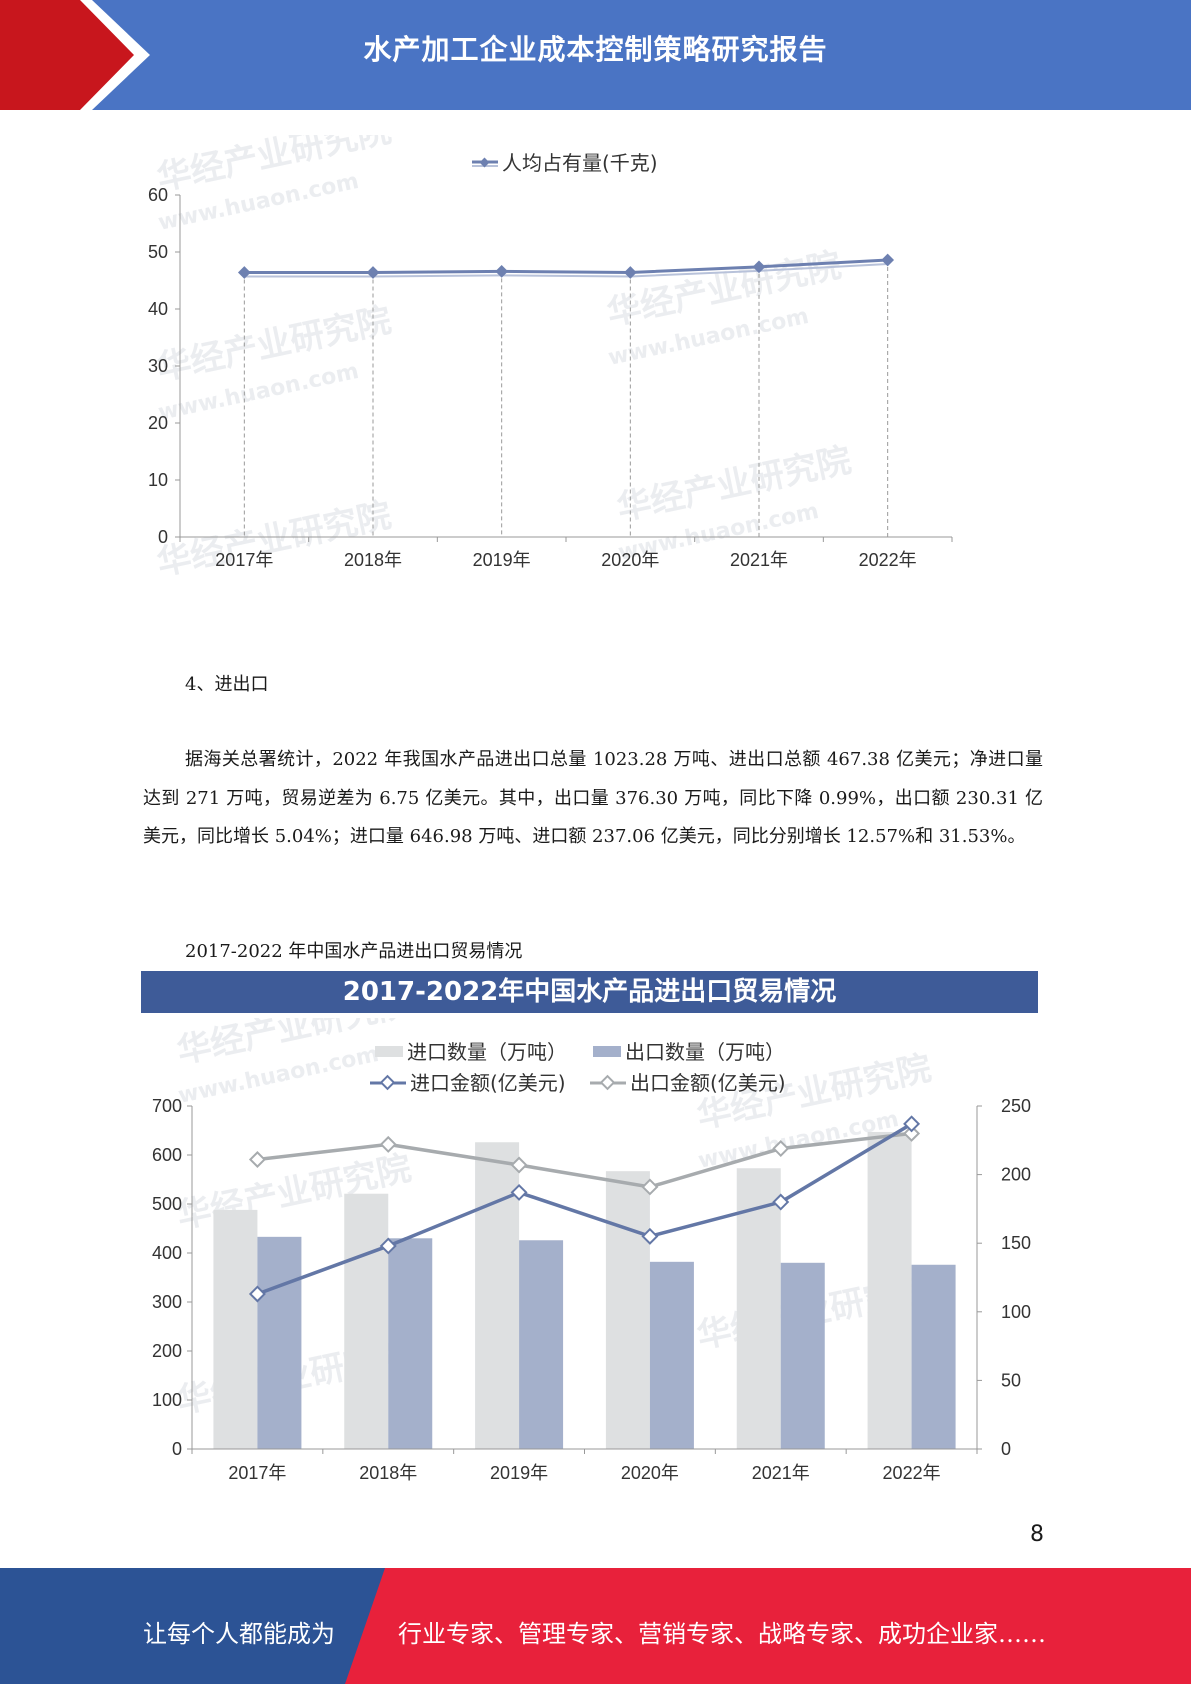 This screenshot has width=1191, height=1684. I want to click on chart1-x-tick-label: 2017年, so click(244, 560).